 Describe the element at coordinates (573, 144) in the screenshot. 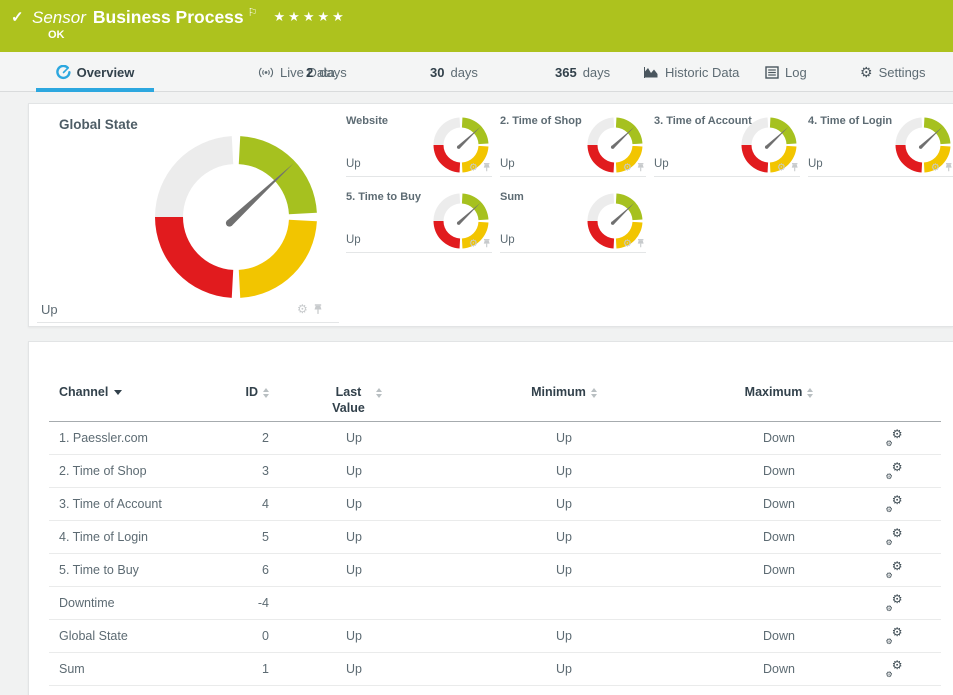

I see `mini-gauge-panel: 2. Time of Shop Up ⚙` at that location.